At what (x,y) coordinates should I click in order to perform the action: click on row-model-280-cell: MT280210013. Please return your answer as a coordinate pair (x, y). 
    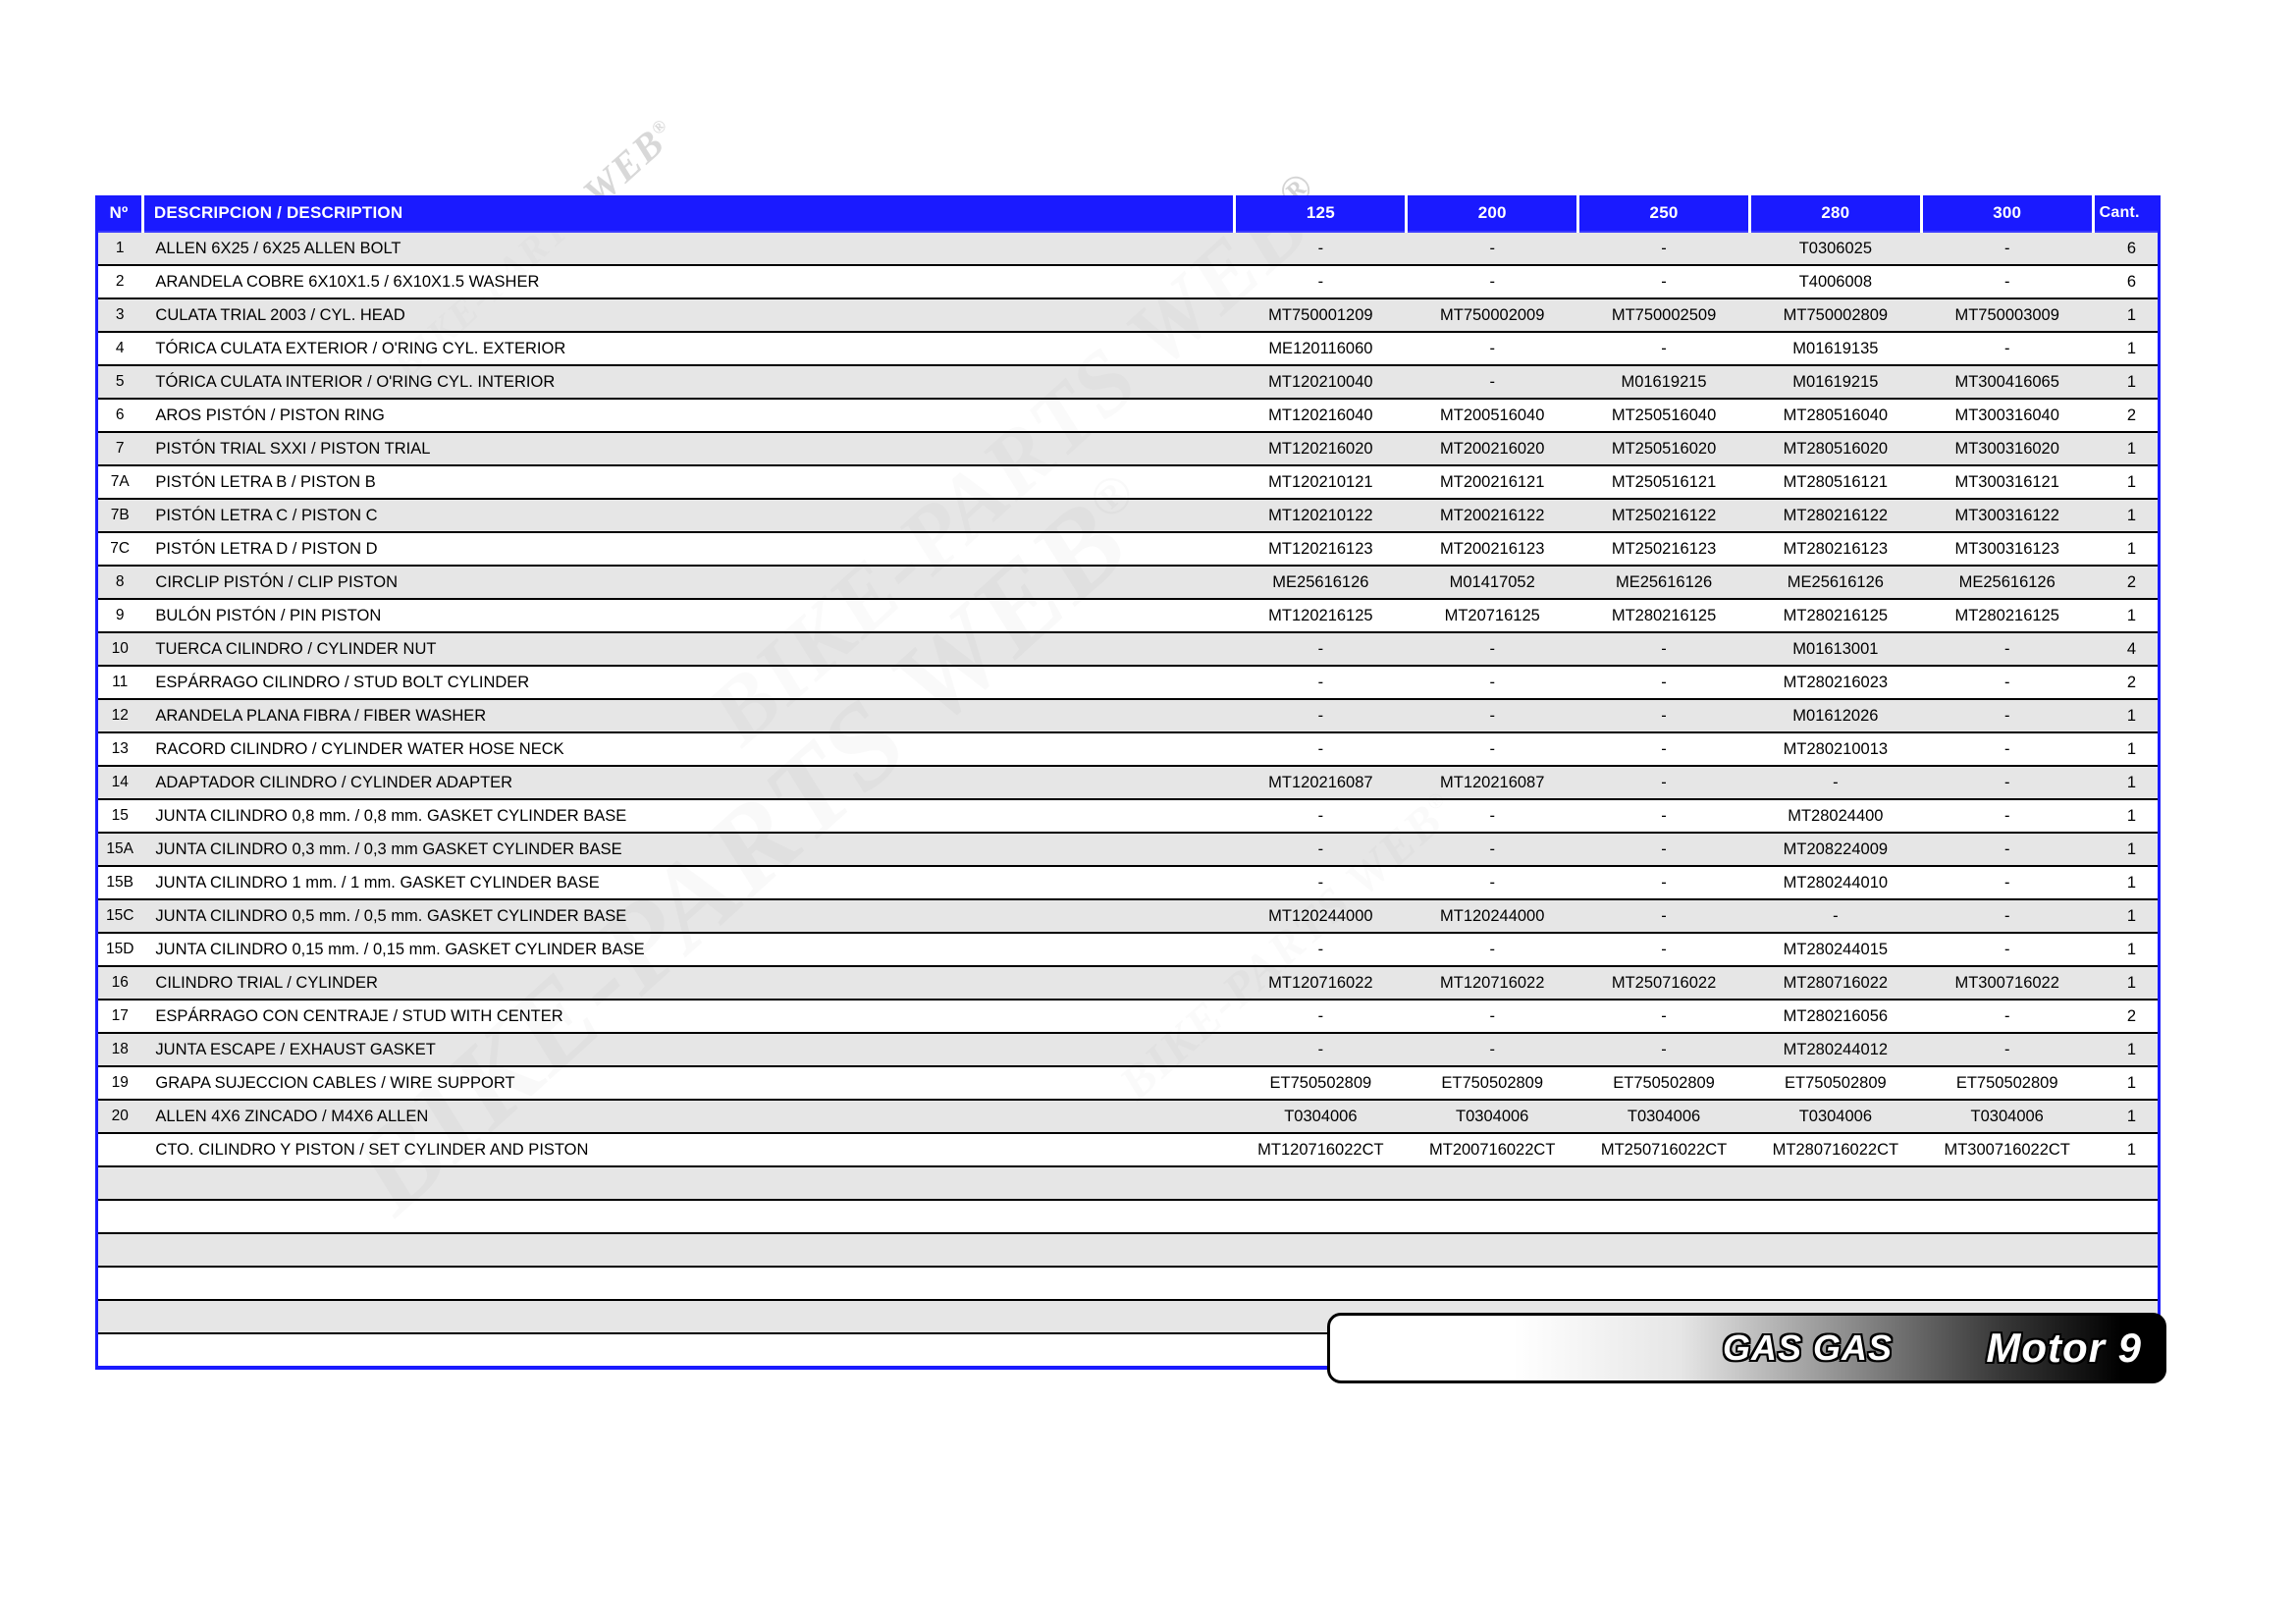
    Looking at the image, I should click on (1836, 749).